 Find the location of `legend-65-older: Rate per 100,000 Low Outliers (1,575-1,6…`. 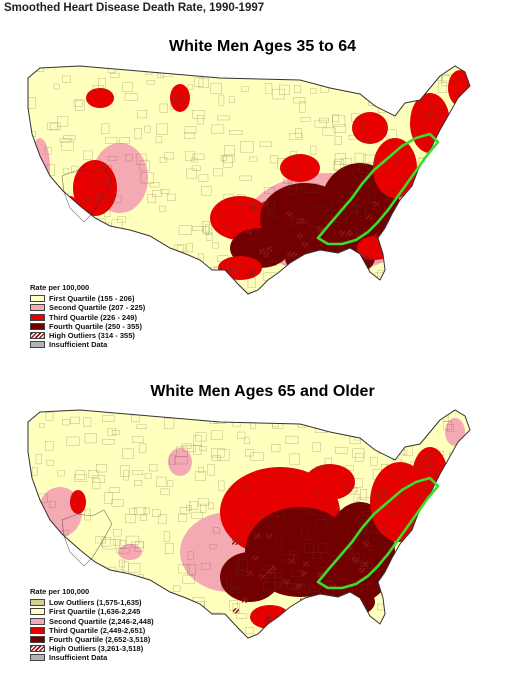

legend-65-older: Rate per 100,000 Low Outliers (1,575-1,6… is located at coordinates (92, 625).